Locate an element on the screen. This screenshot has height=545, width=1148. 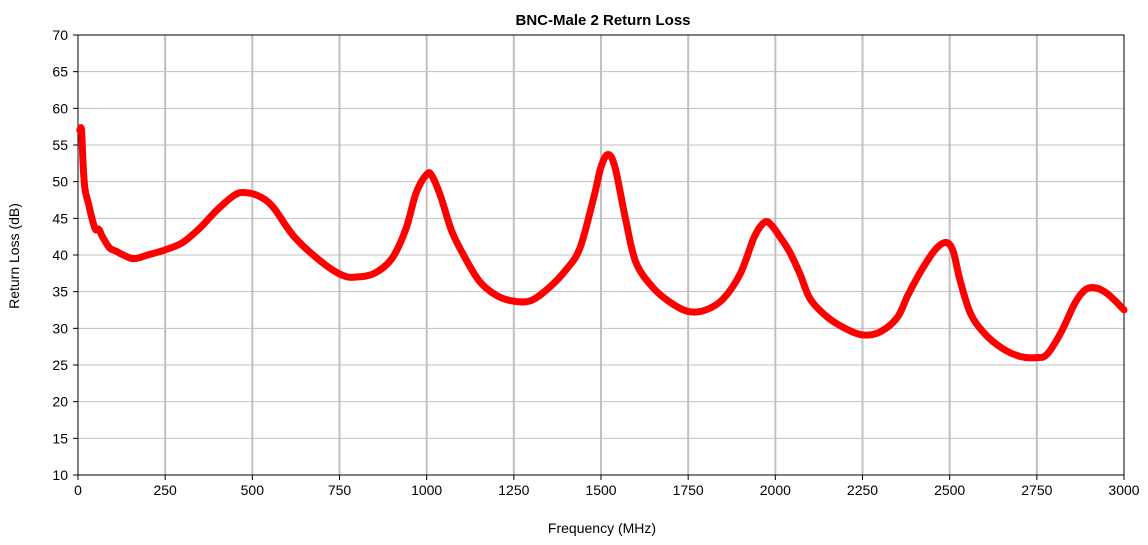
y-tick-label: 40 is located at coordinates (60, 255).